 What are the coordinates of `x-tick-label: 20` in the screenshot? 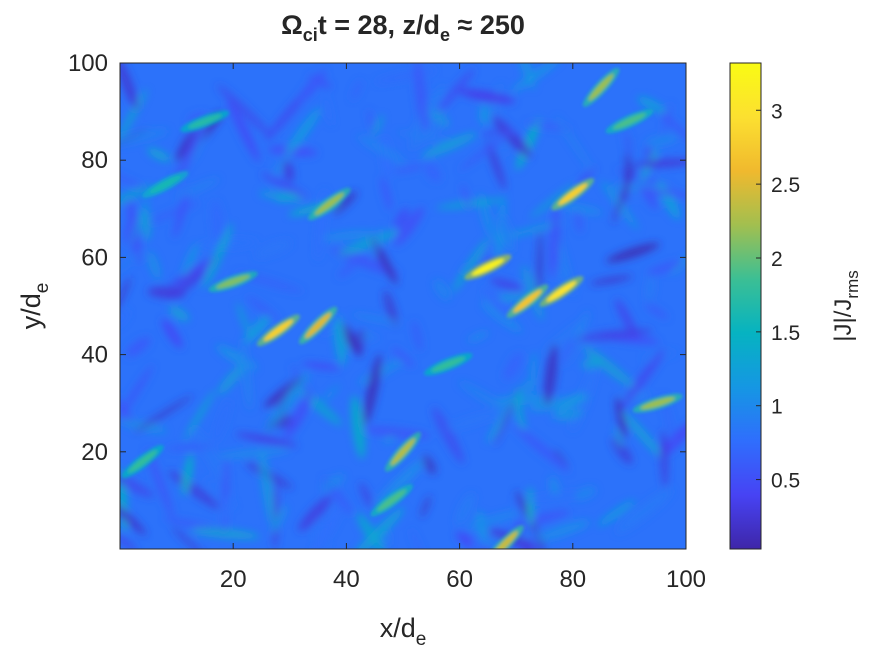 It's located at (233, 579).